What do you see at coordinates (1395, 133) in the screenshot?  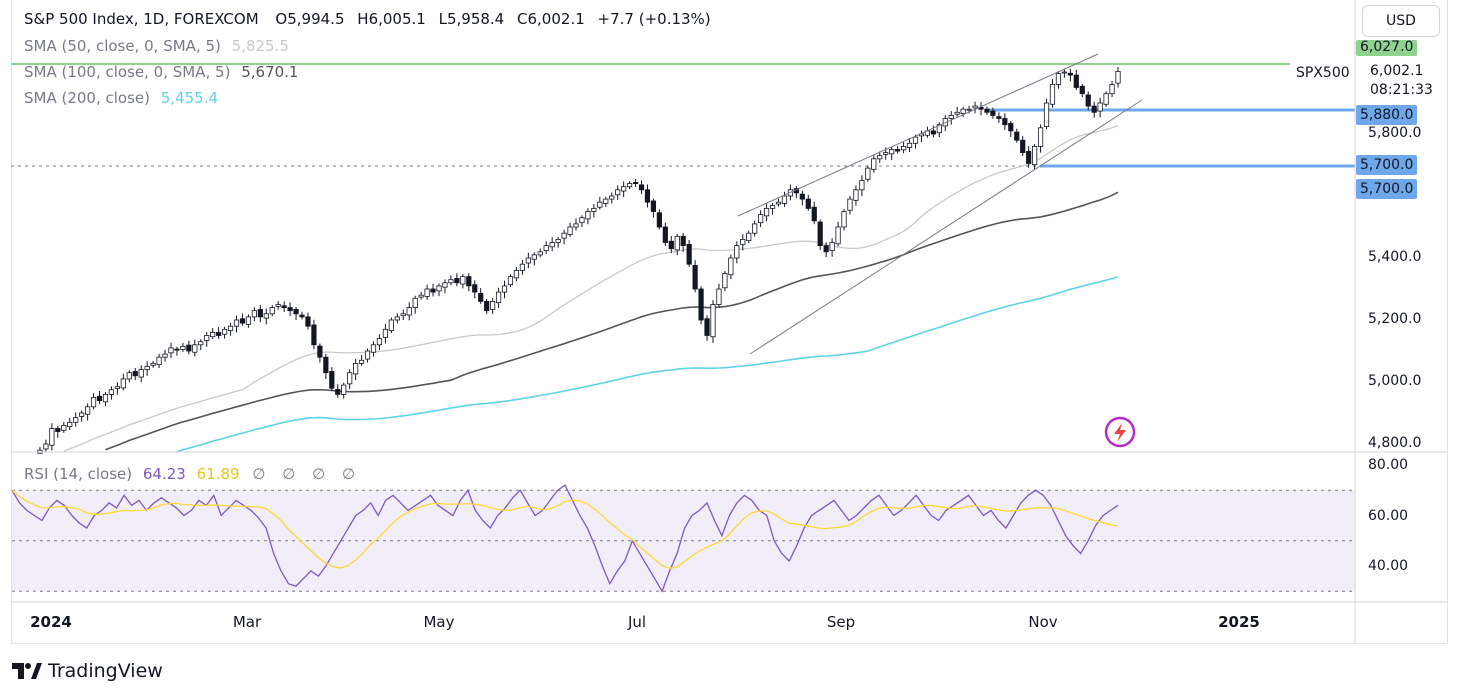 I see `price-axis-5800: 5,800.0` at bounding box center [1395, 133].